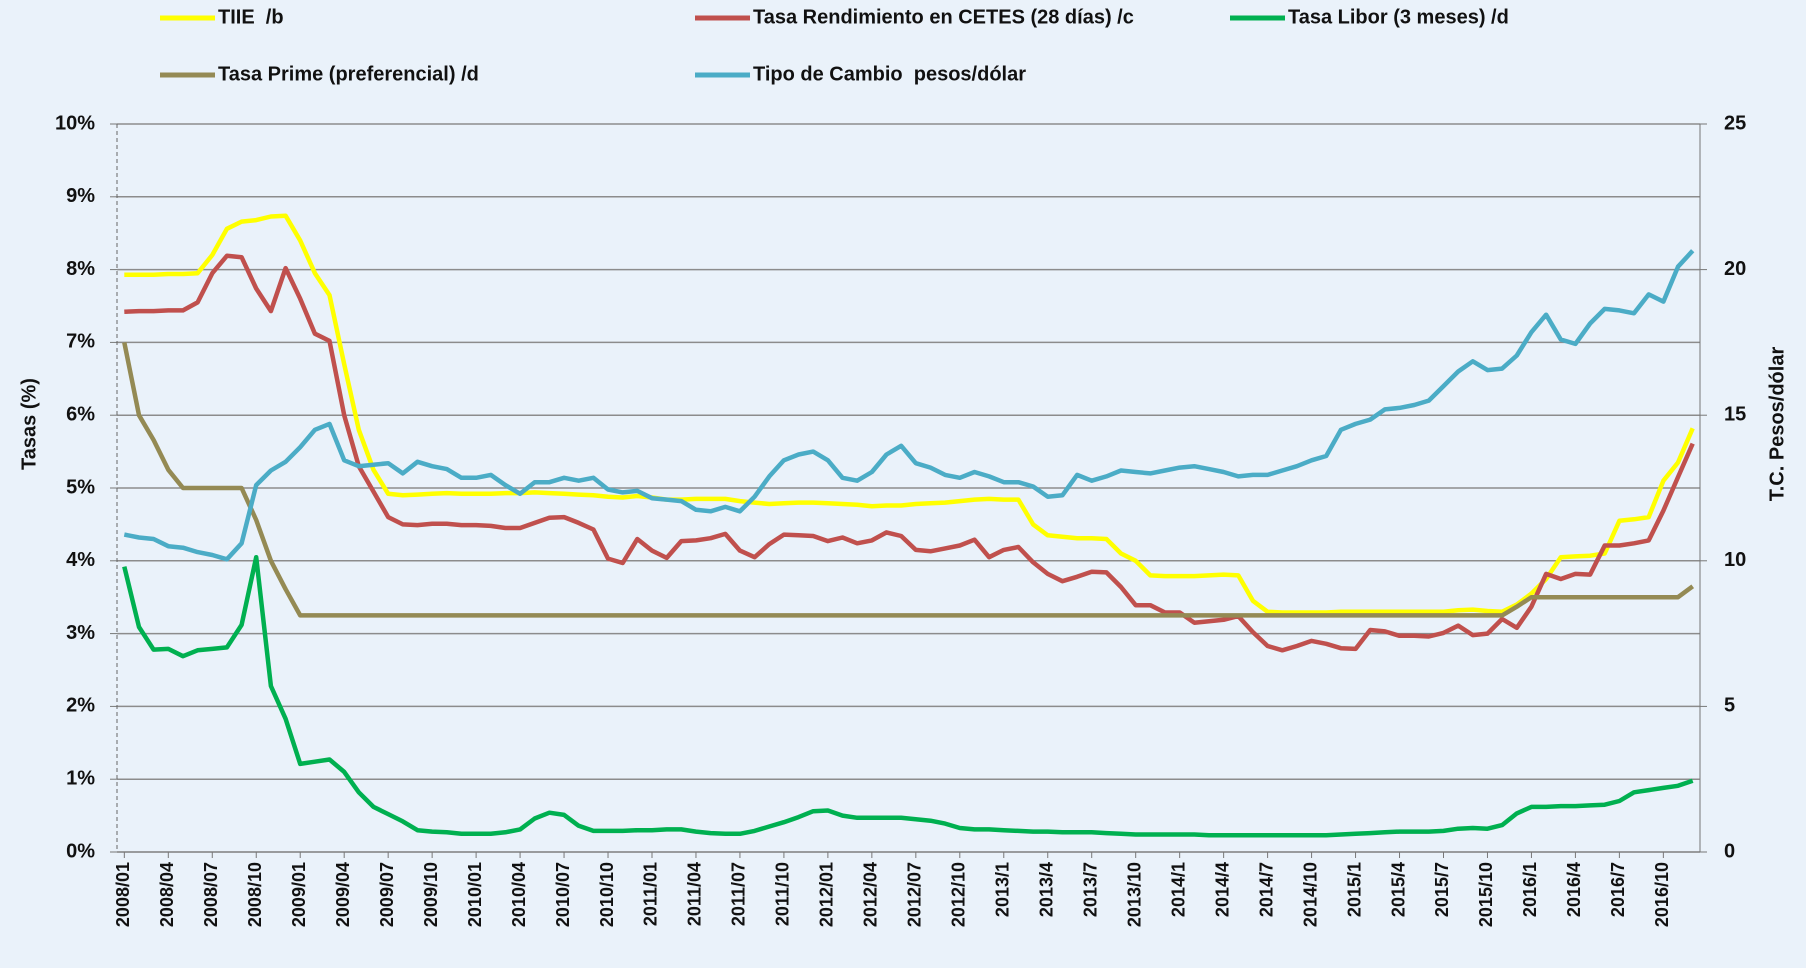 The height and width of the screenshot is (968, 1806). What do you see at coordinates (75, 123) in the screenshot?
I see `y-tick-label: 10%` at bounding box center [75, 123].